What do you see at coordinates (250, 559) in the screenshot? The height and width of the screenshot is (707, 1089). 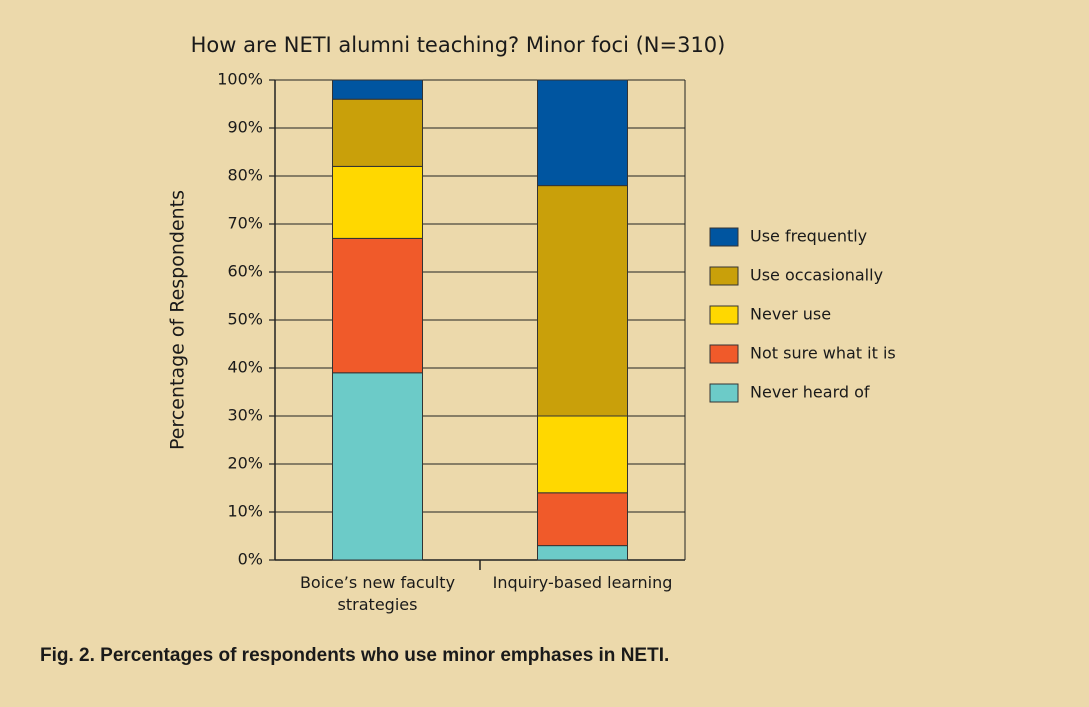 I see `y-tick-label: 0%` at bounding box center [250, 559].